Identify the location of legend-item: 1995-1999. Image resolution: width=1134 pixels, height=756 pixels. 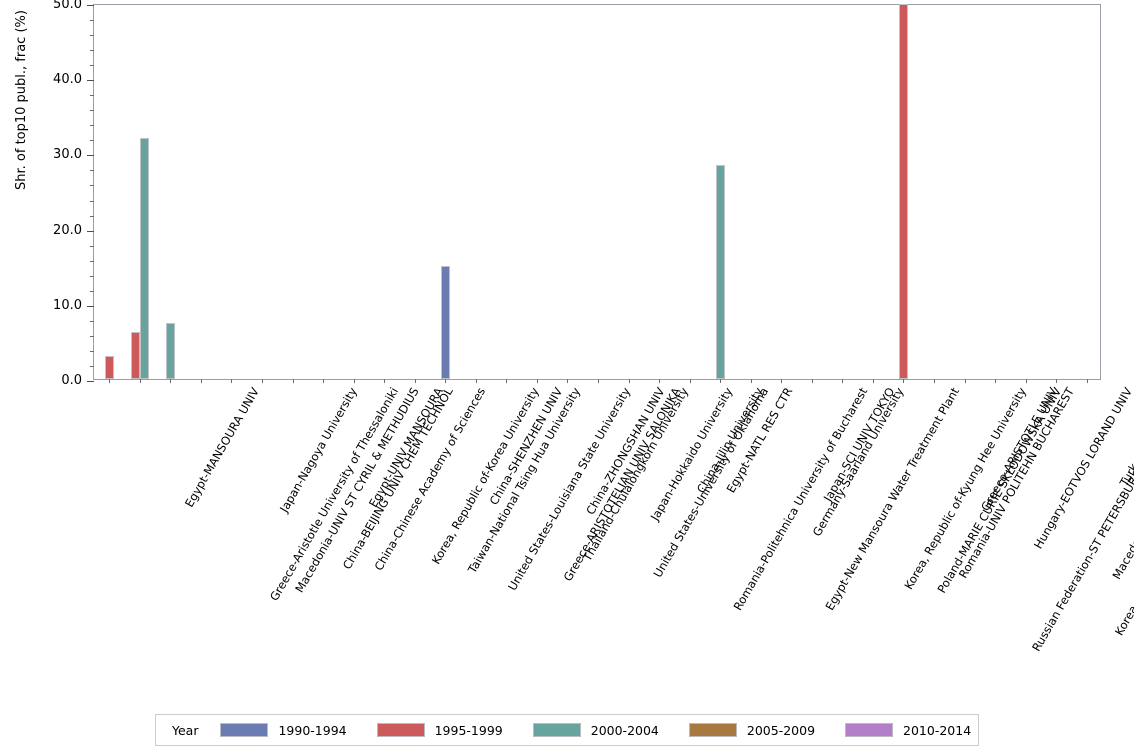
(439, 730).